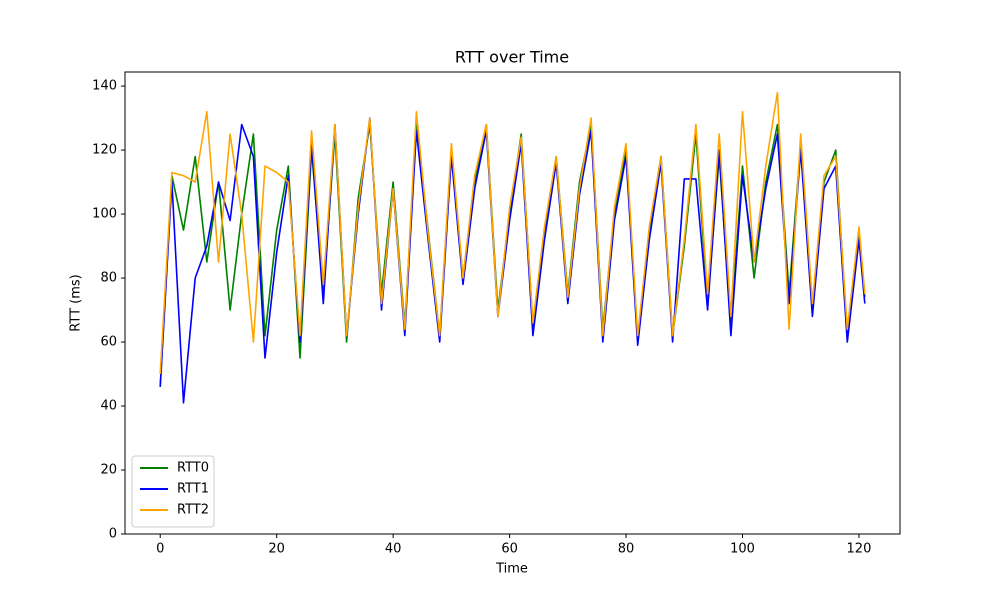 The image size is (1000, 604). Describe the element at coordinates (113, 534) in the screenshot. I see `y-tick-label: 0` at that location.